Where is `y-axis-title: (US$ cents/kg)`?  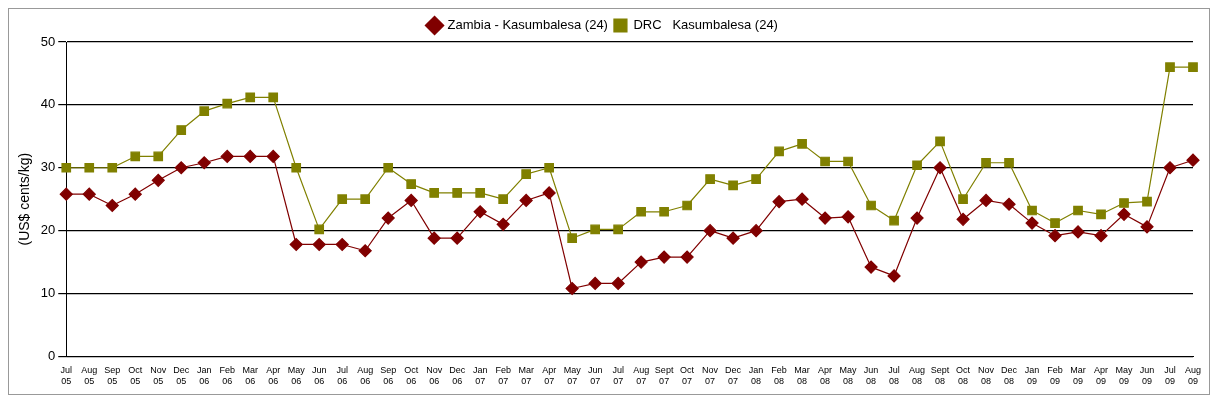 y-axis-title: (US$ cents/kg) is located at coordinates (24, 199).